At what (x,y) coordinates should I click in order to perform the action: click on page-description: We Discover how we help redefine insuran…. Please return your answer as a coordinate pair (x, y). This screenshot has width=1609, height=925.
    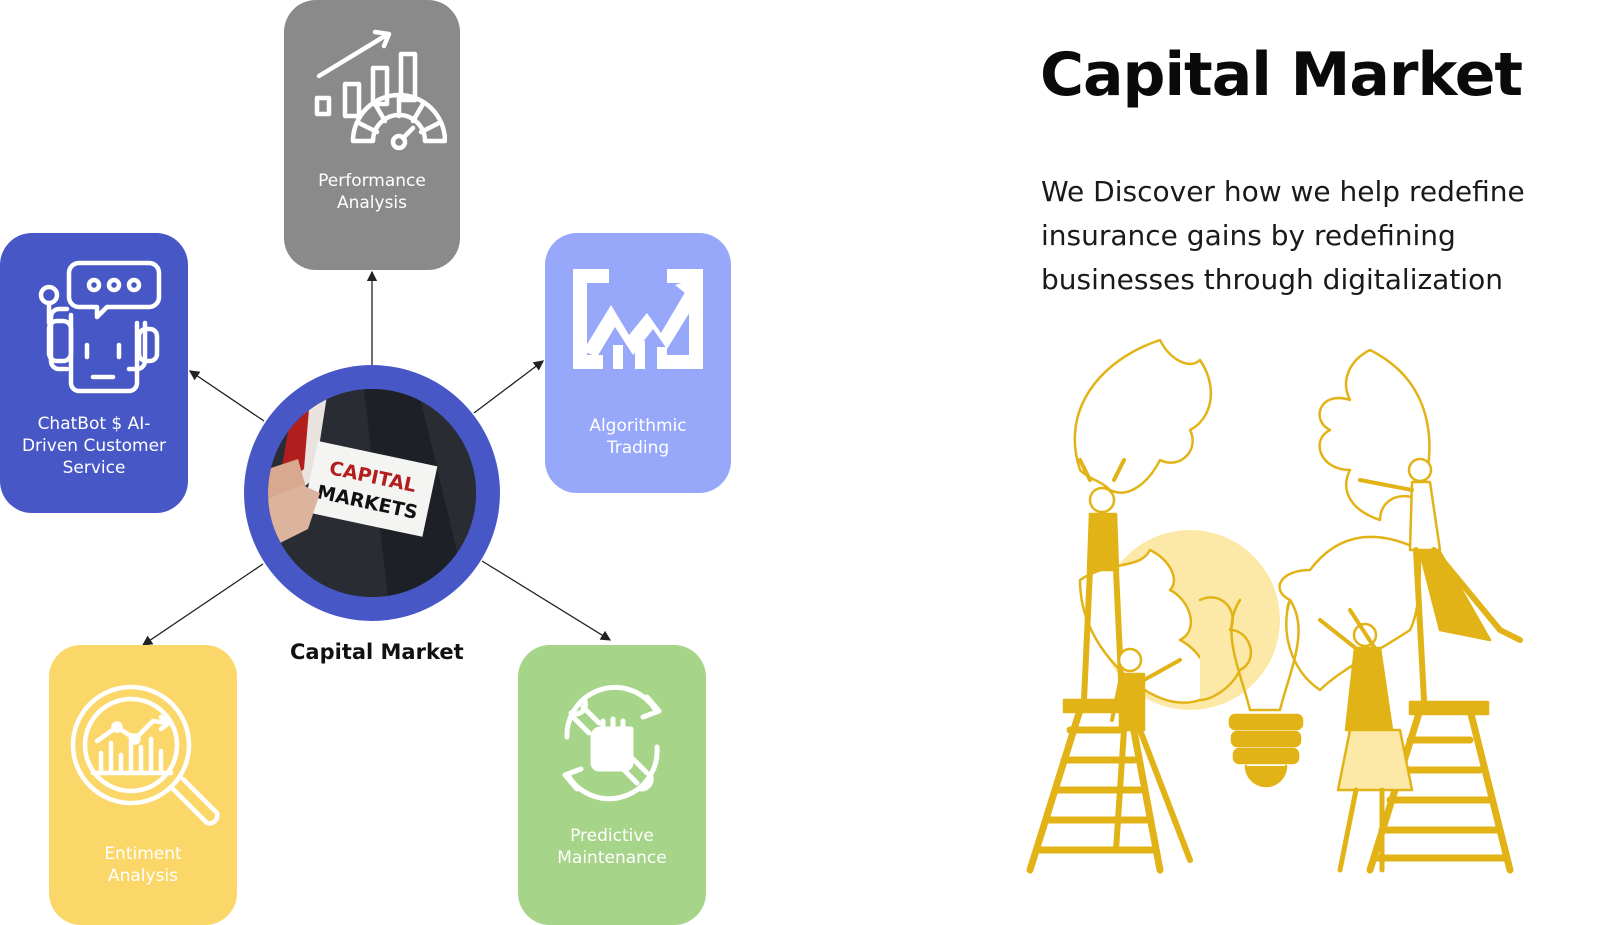
    Looking at the image, I should click on (1283, 235).